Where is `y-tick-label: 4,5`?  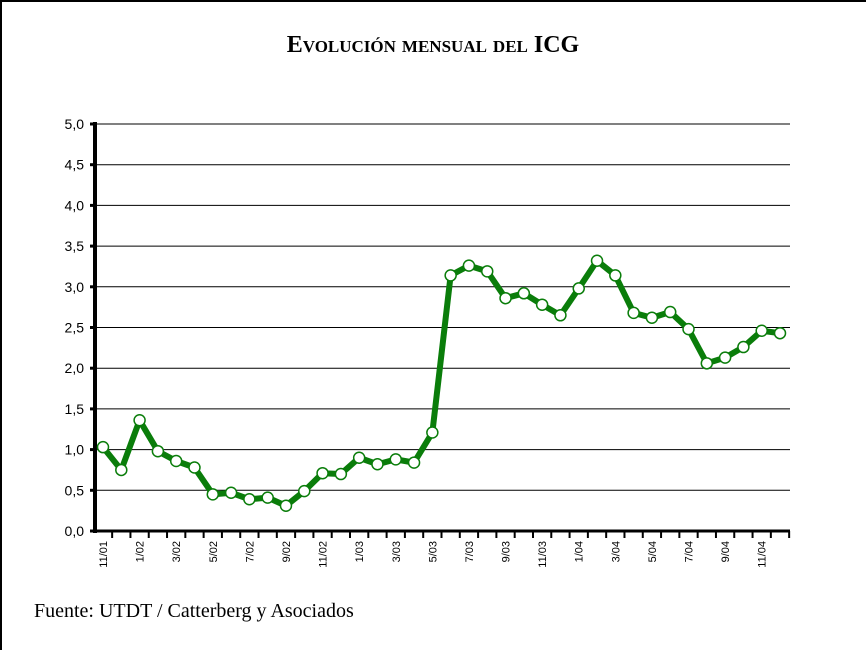 y-tick-label: 4,5 is located at coordinates (75, 165).